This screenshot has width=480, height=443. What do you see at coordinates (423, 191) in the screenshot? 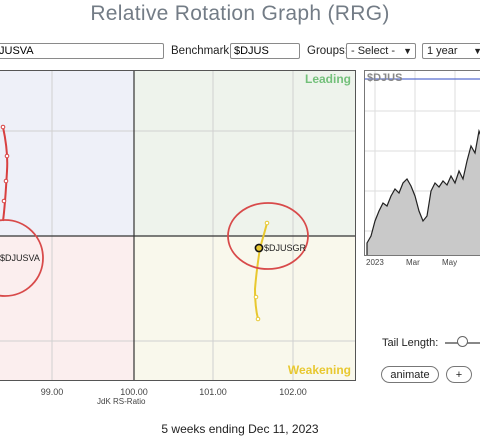
I see `mini-chart-price-line` at bounding box center [423, 191].